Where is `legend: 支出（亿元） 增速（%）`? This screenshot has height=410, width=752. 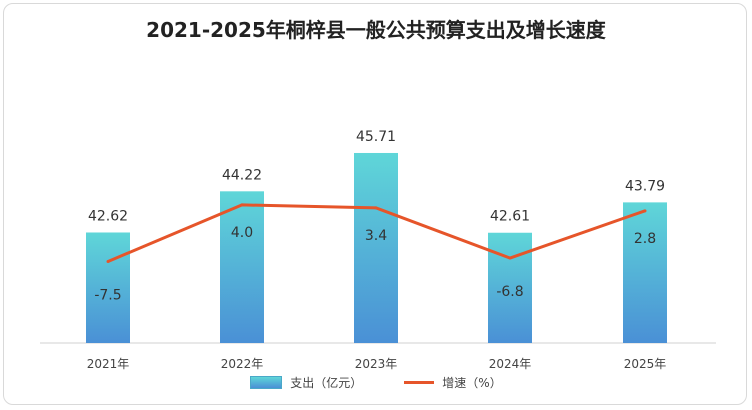 legend: 支出（亿元） 增速（%） is located at coordinates (376, 382).